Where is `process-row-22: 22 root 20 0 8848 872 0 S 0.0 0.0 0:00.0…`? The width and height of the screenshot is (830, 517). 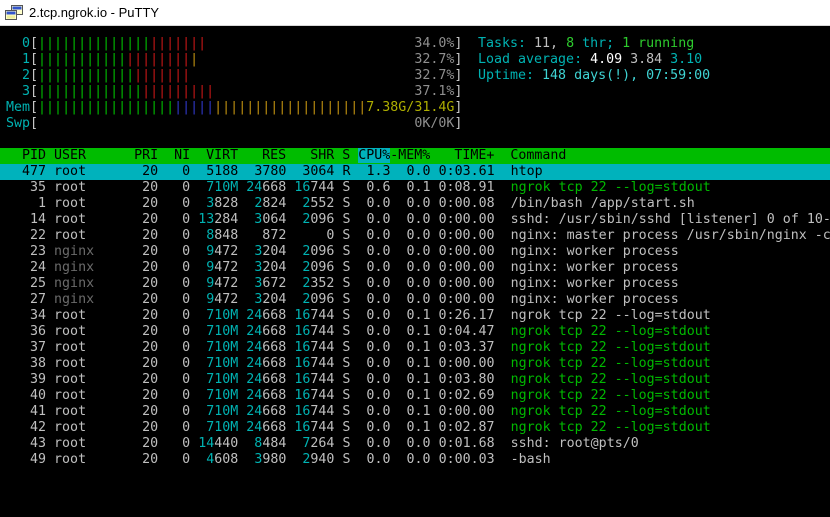 process-row-22: 22 root 20 0 8848 872 0 S 0.0 0.0 0:00.0… is located at coordinates (415, 236).